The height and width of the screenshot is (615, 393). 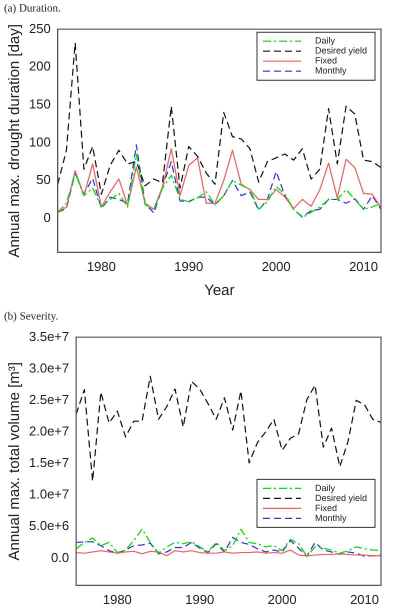 I want to click on y-tick-label: 1.0e+7, so click(x=49, y=494).